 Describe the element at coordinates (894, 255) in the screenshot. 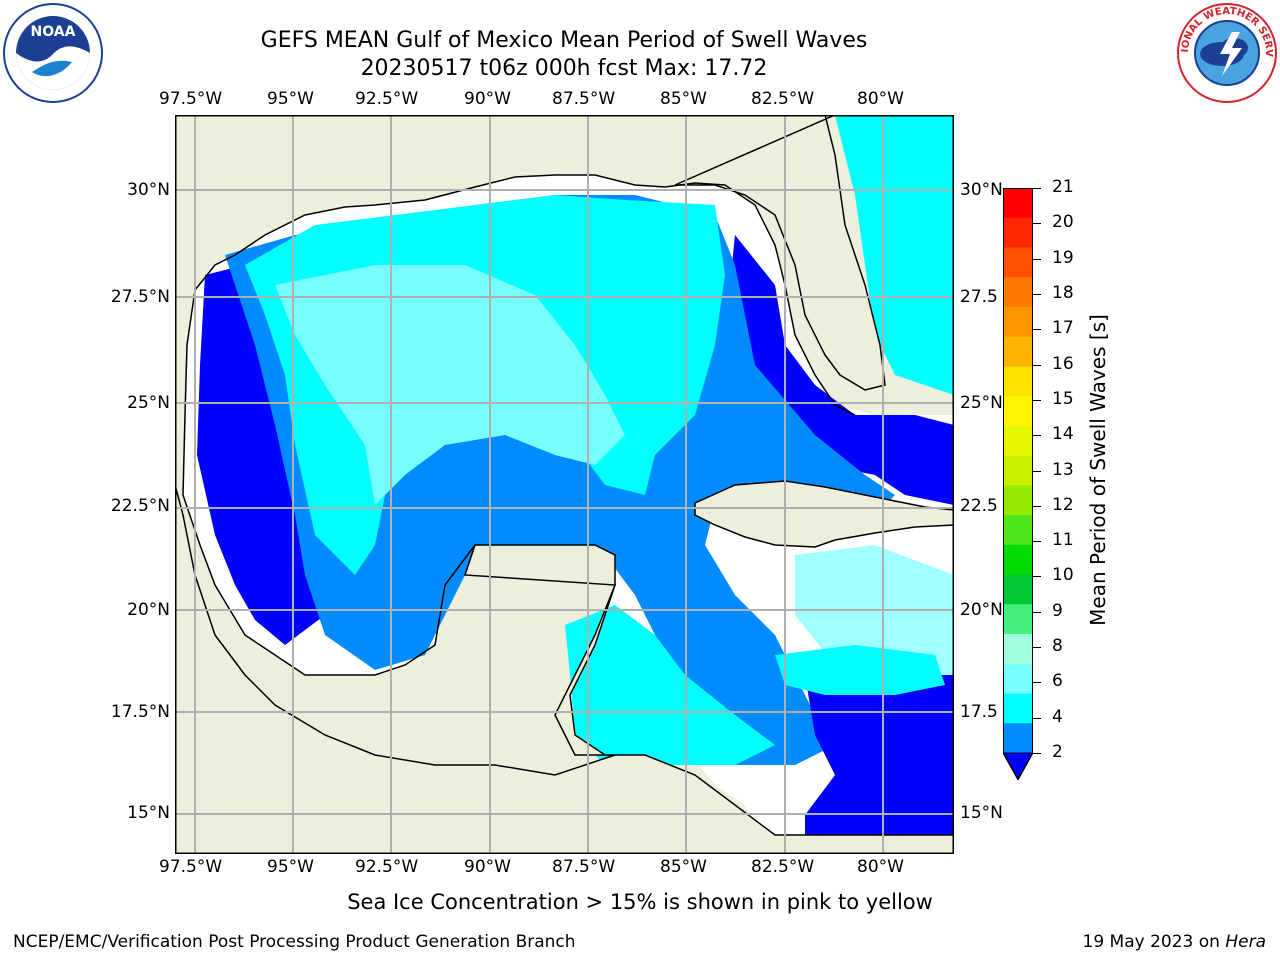

I see `swell-atlantic` at that location.